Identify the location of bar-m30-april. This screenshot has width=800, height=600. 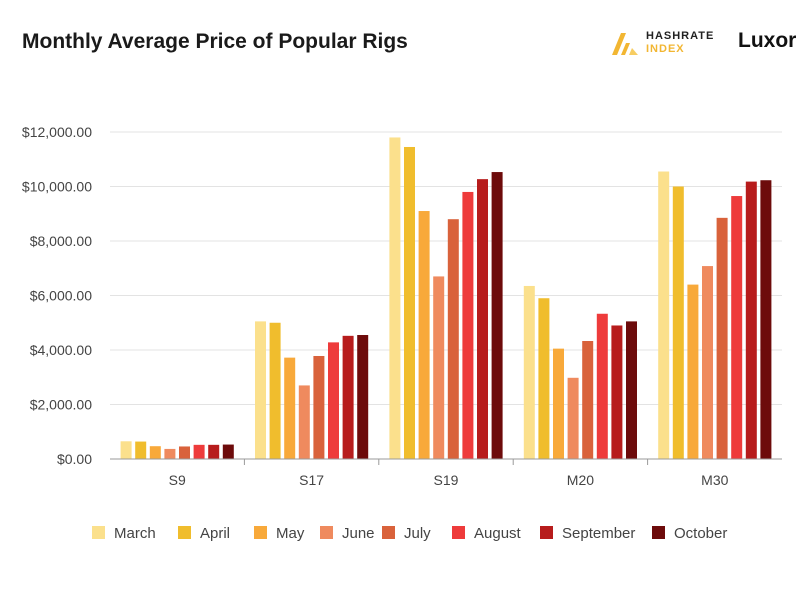
(678, 322).